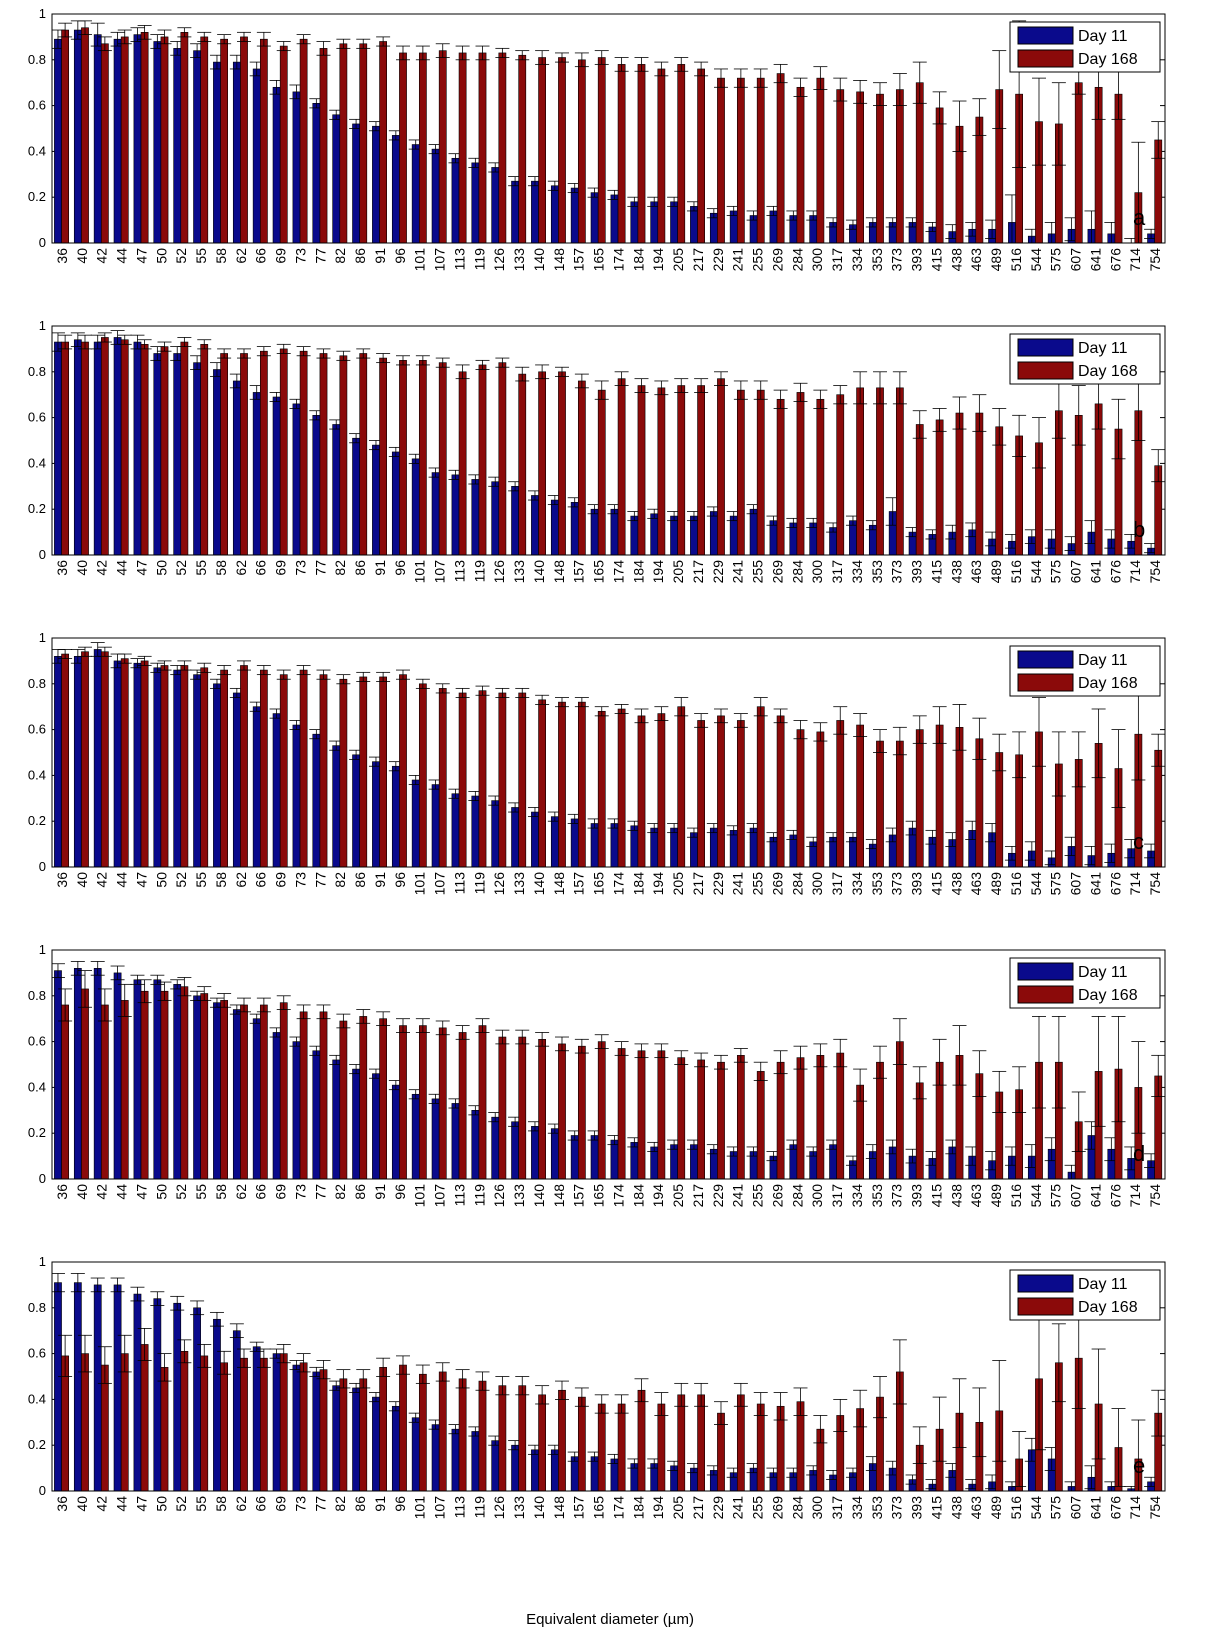 The width and height of the screenshot is (1221, 1637). I want to click on x-tick-label: 174, so click(618, 572).